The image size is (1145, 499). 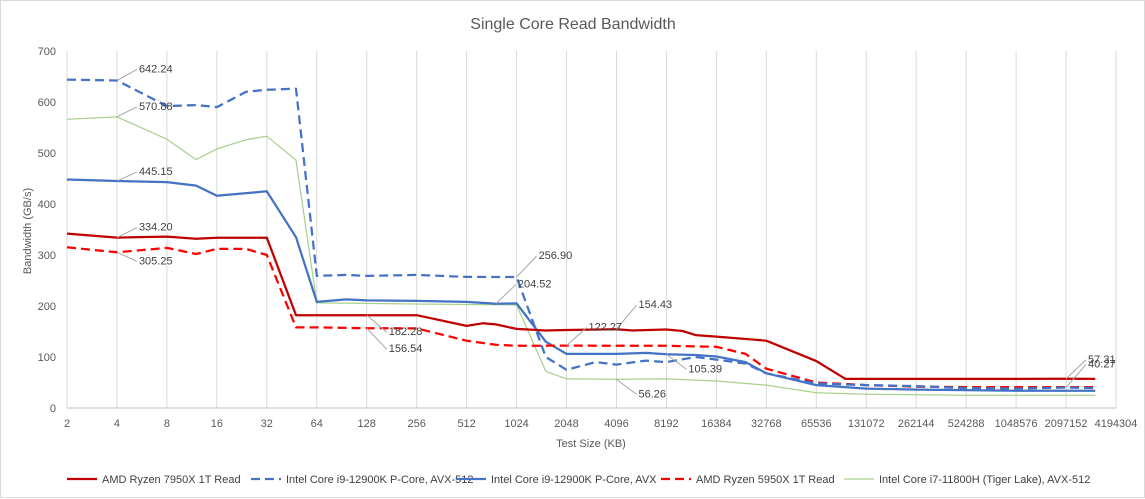 What do you see at coordinates (156, 107) in the screenshot?
I see `data-label: 570.88` at bounding box center [156, 107].